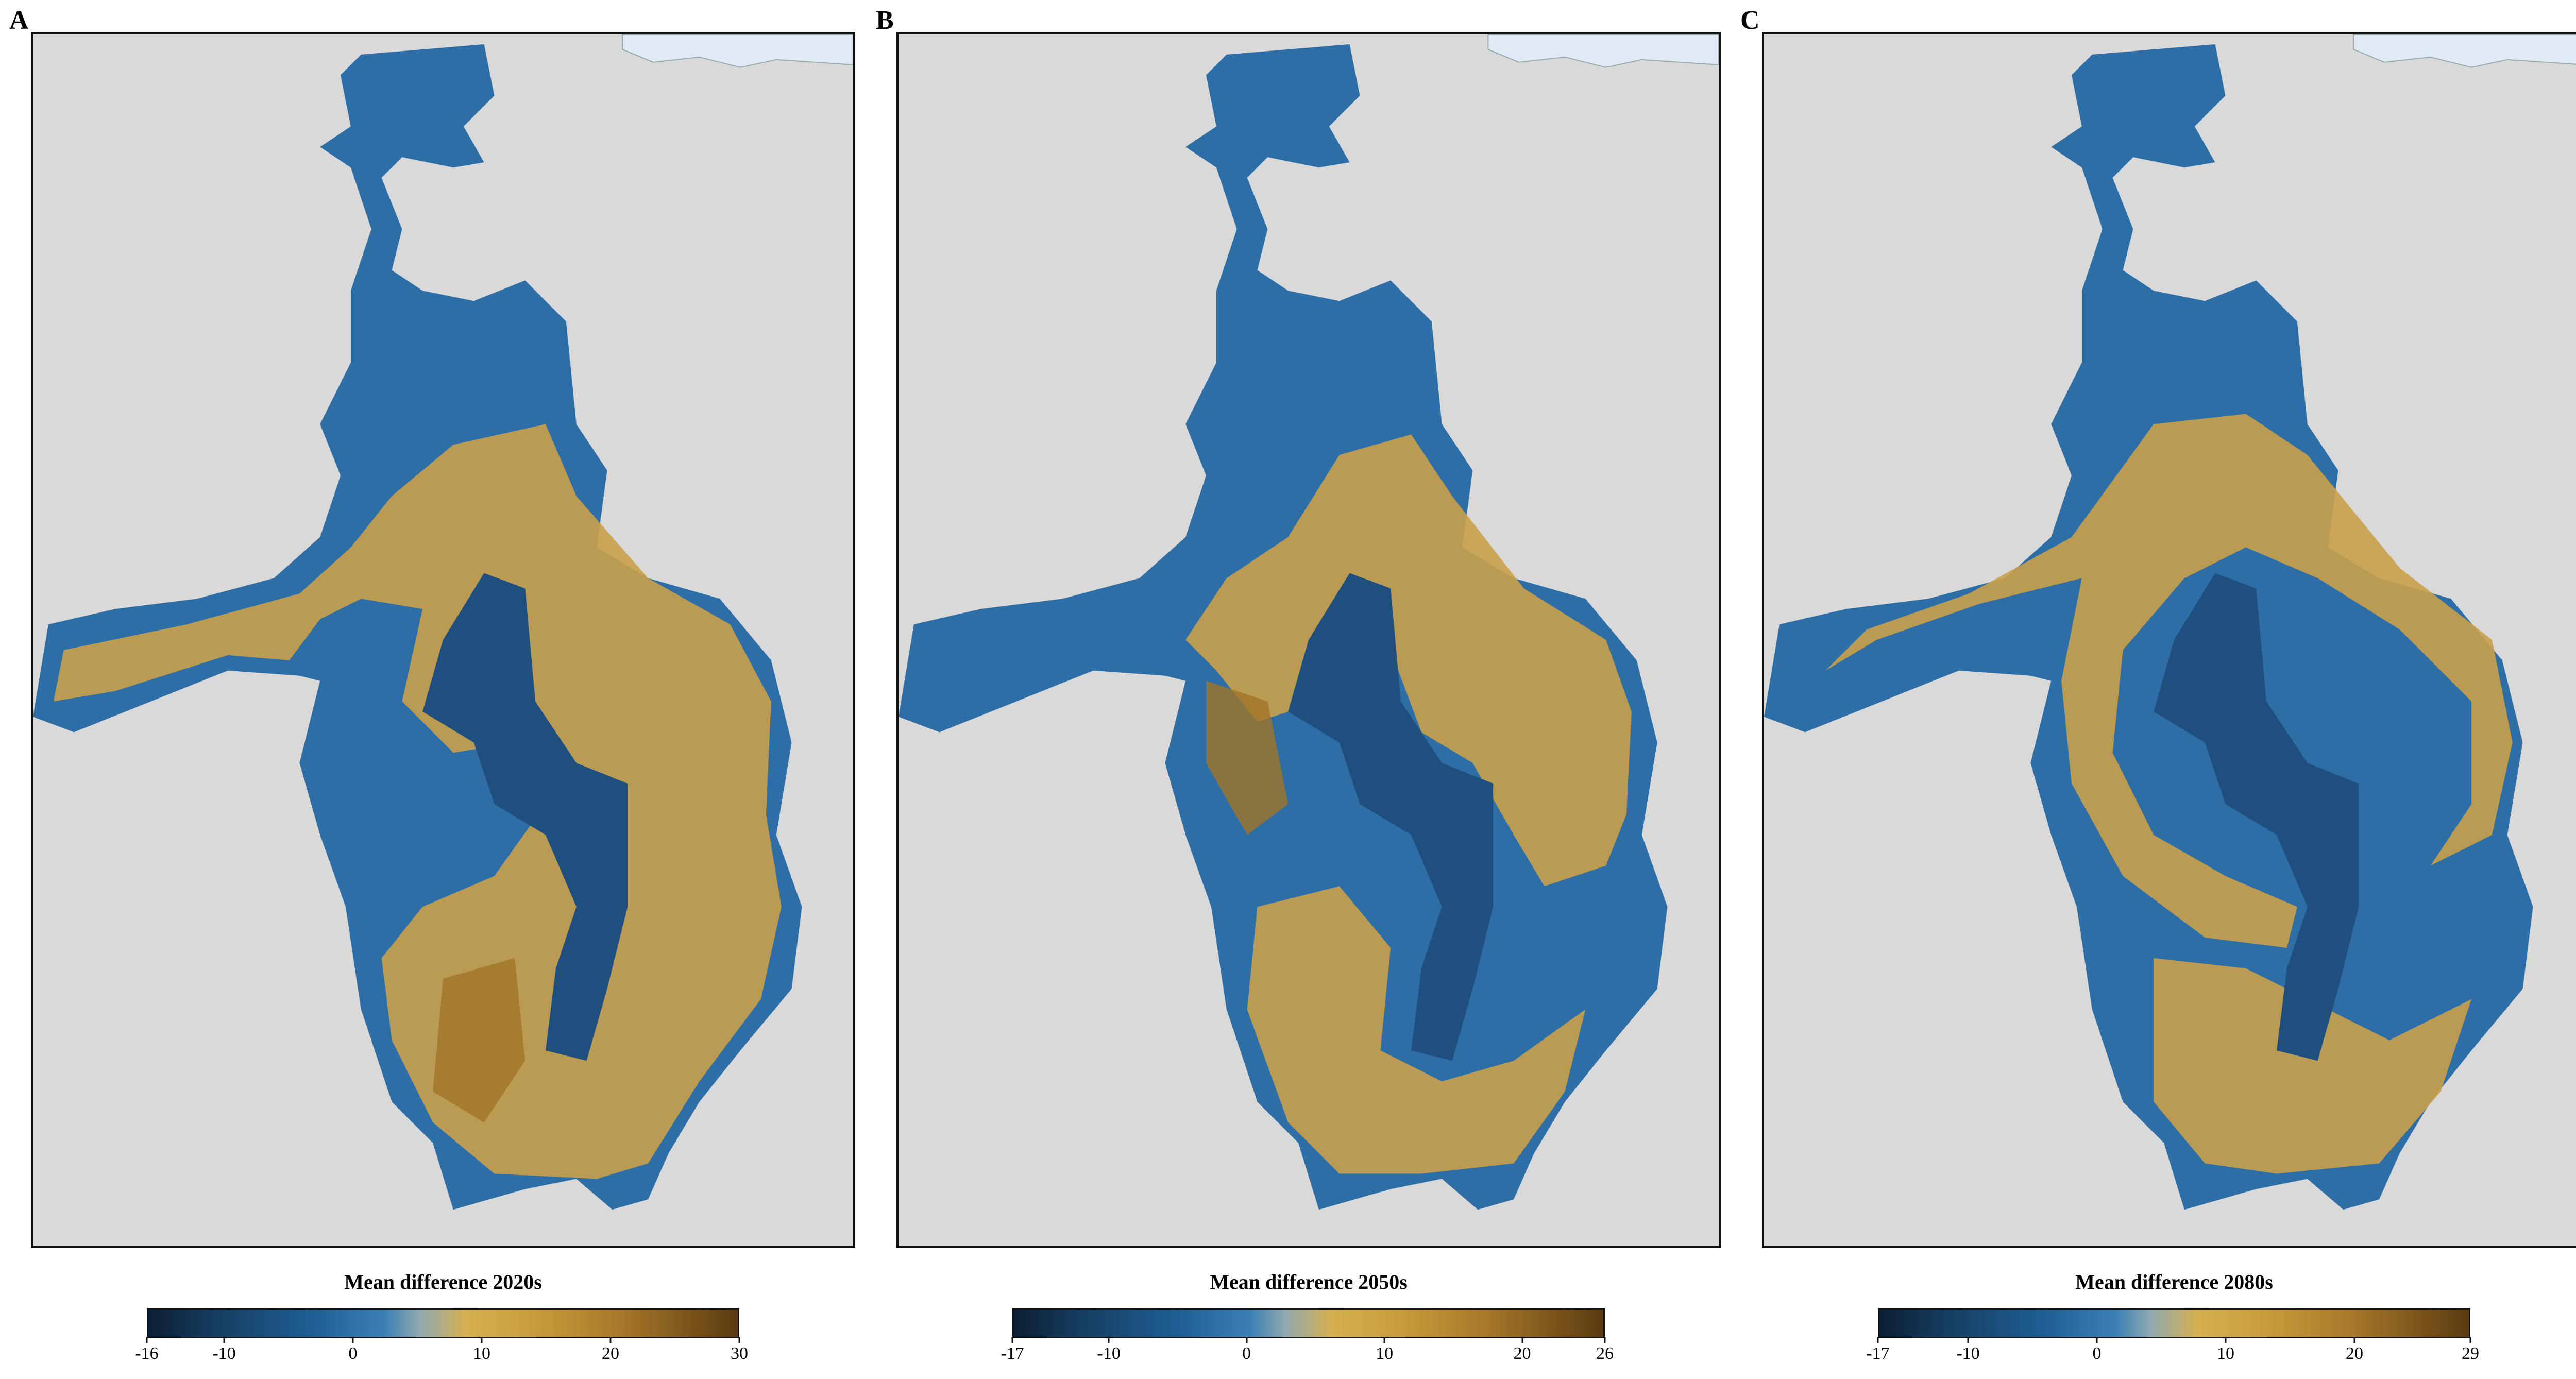  I want to click on colorbar-tick-label: 26, so click(1605, 1353).